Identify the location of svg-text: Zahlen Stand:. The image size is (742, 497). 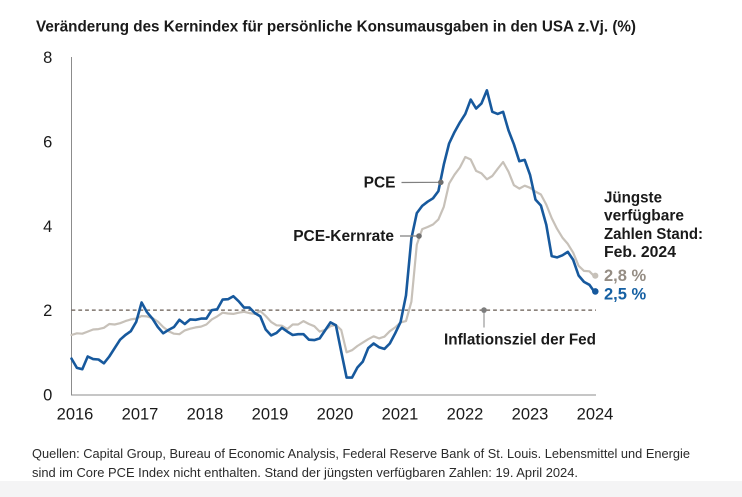
(653, 234).